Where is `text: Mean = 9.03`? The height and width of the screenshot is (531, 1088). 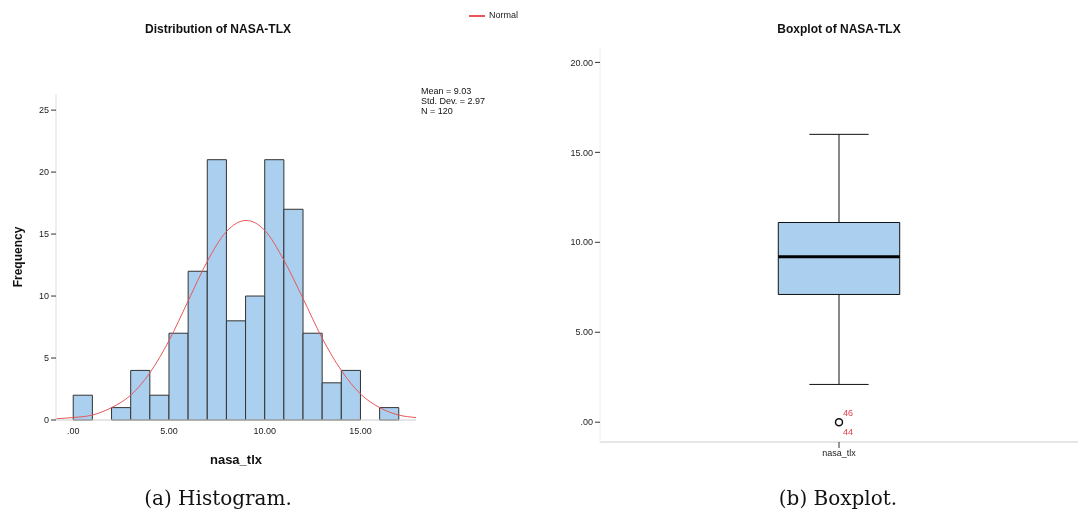
text: Mean = 9.03 is located at coordinates (447, 91).